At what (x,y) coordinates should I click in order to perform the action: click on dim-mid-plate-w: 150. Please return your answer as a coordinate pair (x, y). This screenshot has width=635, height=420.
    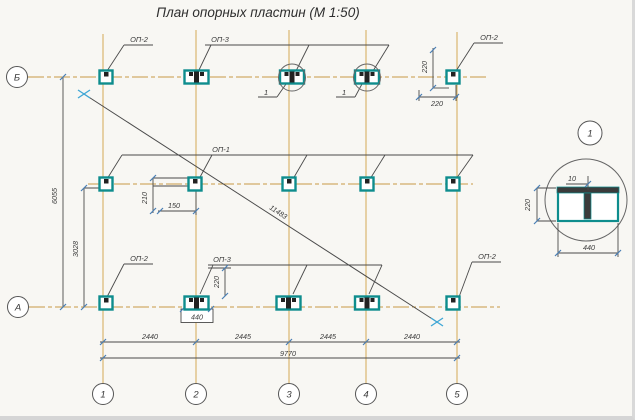
    Looking at the image, I should click on (174, 205).